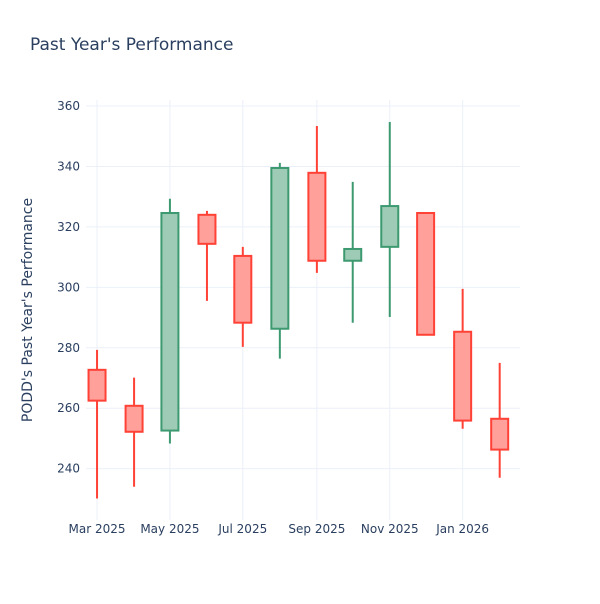 This screenshot has height=604, width=600. Describe the element at coordinates (97, 529) in the screenshot. I see `x-tick-label: Mar 2025` at that location.